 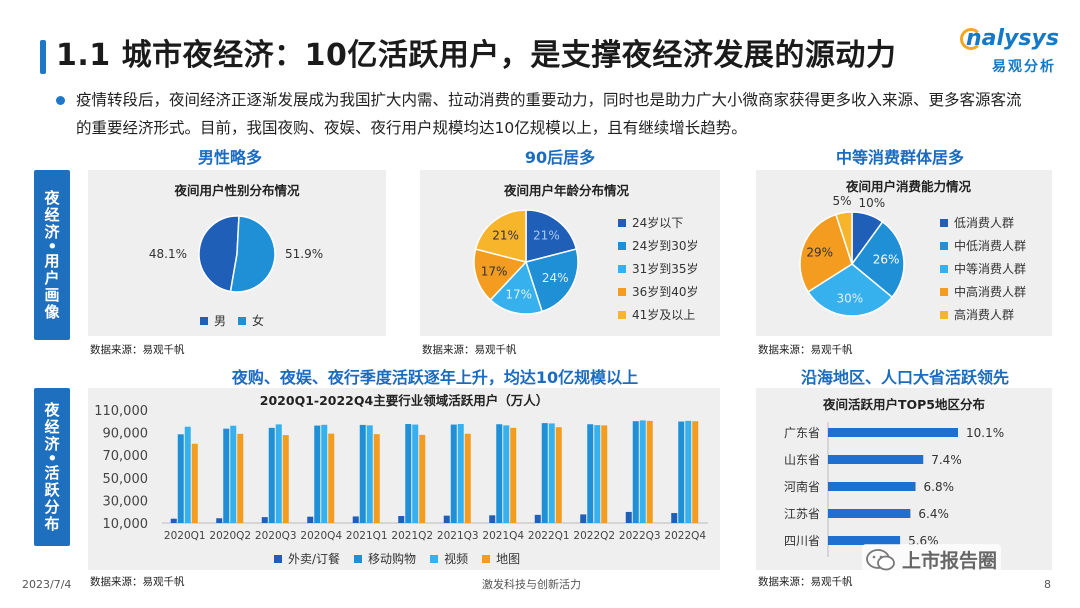 I want to click on logo-subtitle: 易观分析, so click(x=1024, y=67).